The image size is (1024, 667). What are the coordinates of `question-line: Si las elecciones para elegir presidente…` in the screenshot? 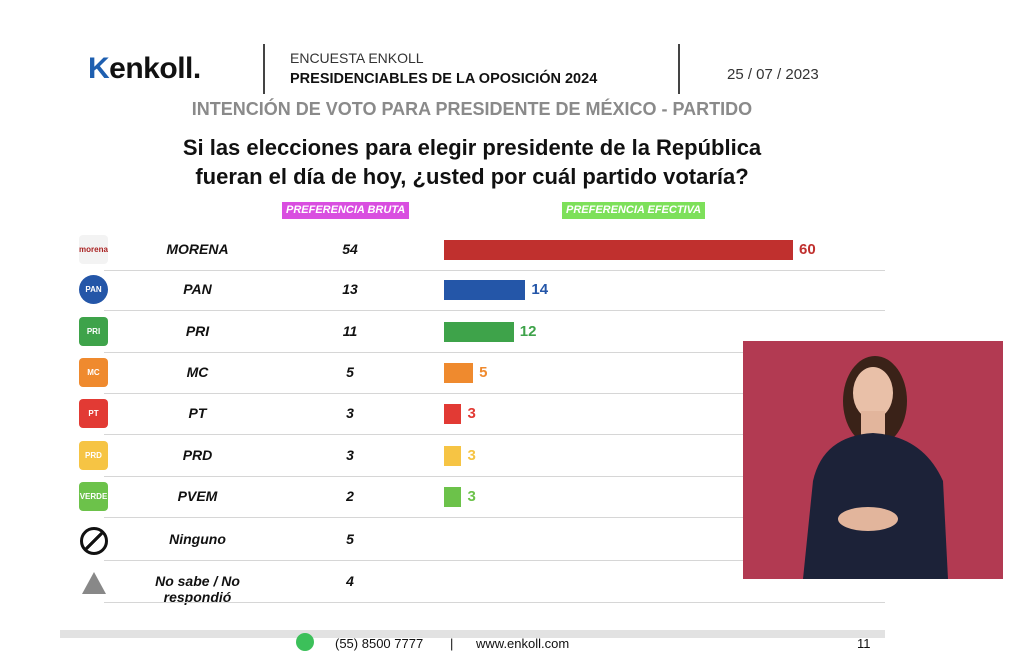 It's located at (472, 147).